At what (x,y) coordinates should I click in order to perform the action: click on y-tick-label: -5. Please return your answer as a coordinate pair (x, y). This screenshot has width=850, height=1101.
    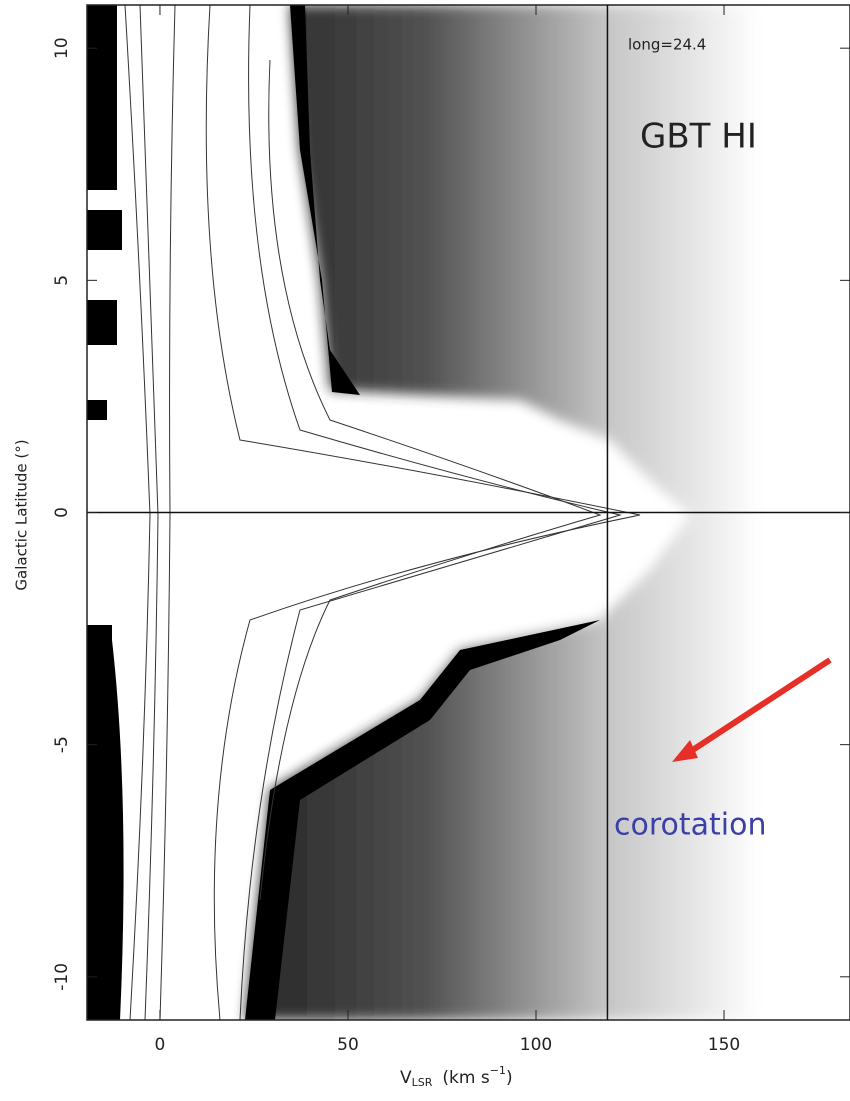
    Looking at the image, I should click on (62, 744).